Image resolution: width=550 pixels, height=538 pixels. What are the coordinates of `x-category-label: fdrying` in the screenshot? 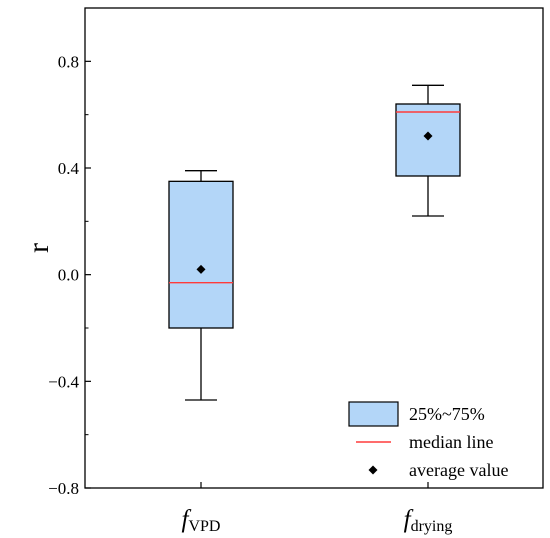 It's located at (428, 520).